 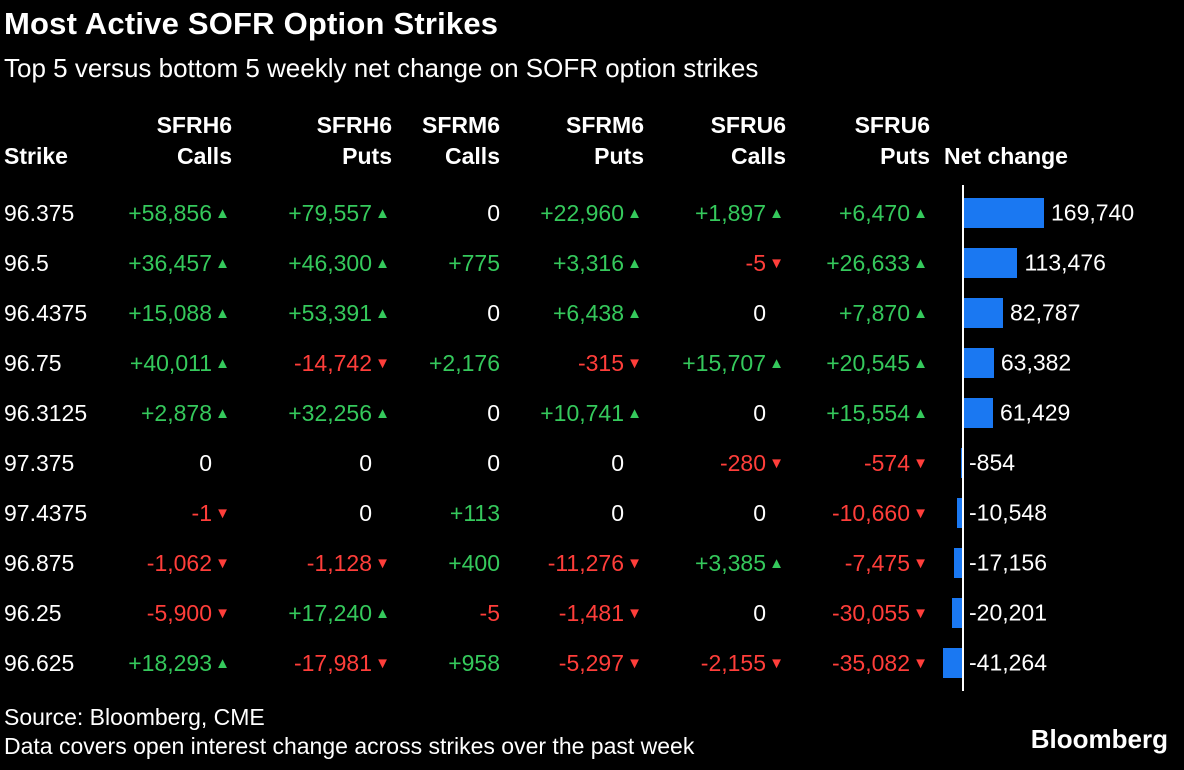 I want to click on cell-value: -30,055, so click(x=870, y=612).